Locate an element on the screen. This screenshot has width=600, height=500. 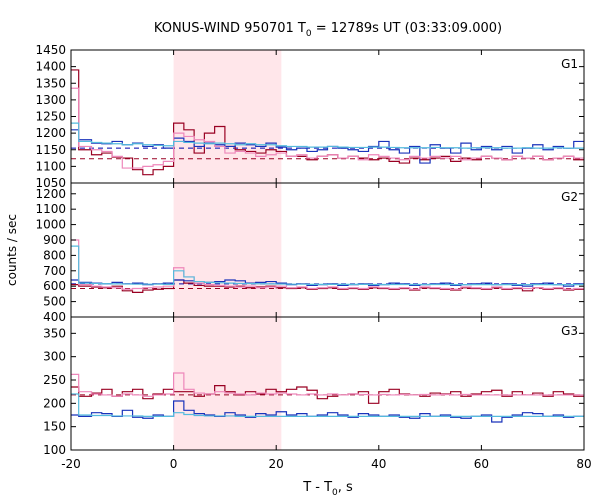
x-axis-label: T - T0, s is located at coordinates (327, 489).